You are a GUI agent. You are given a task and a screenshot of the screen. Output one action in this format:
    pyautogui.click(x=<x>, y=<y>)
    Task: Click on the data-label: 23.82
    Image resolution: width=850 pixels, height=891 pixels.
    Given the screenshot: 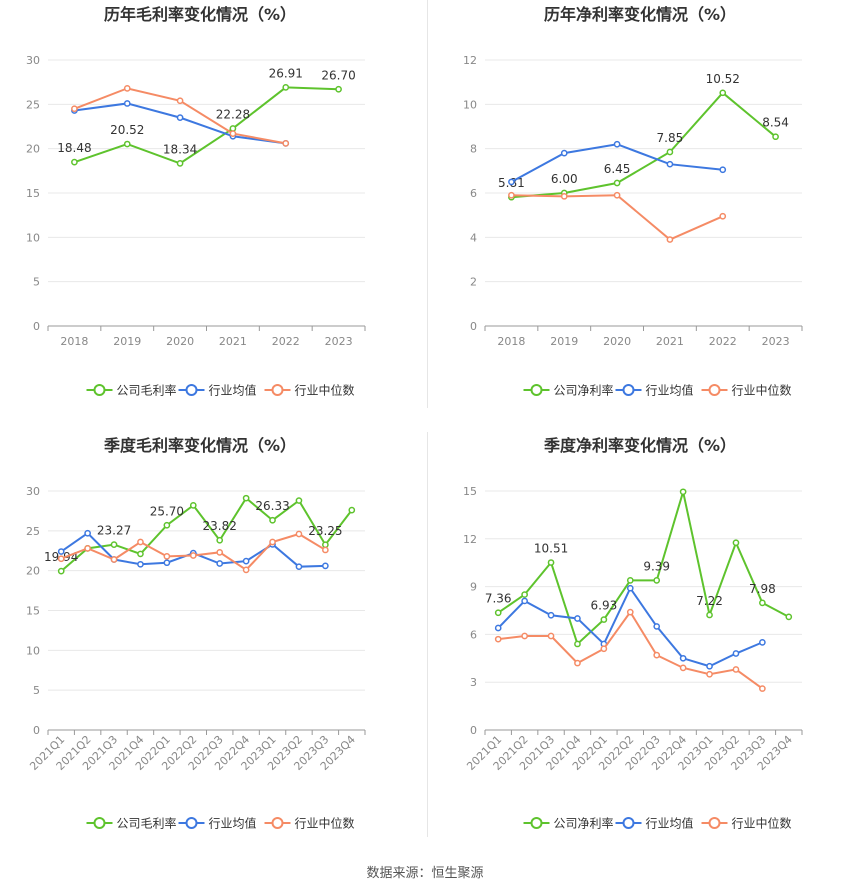 What is the action you would take?
    pyautogui.click(x=220, y=526)
    